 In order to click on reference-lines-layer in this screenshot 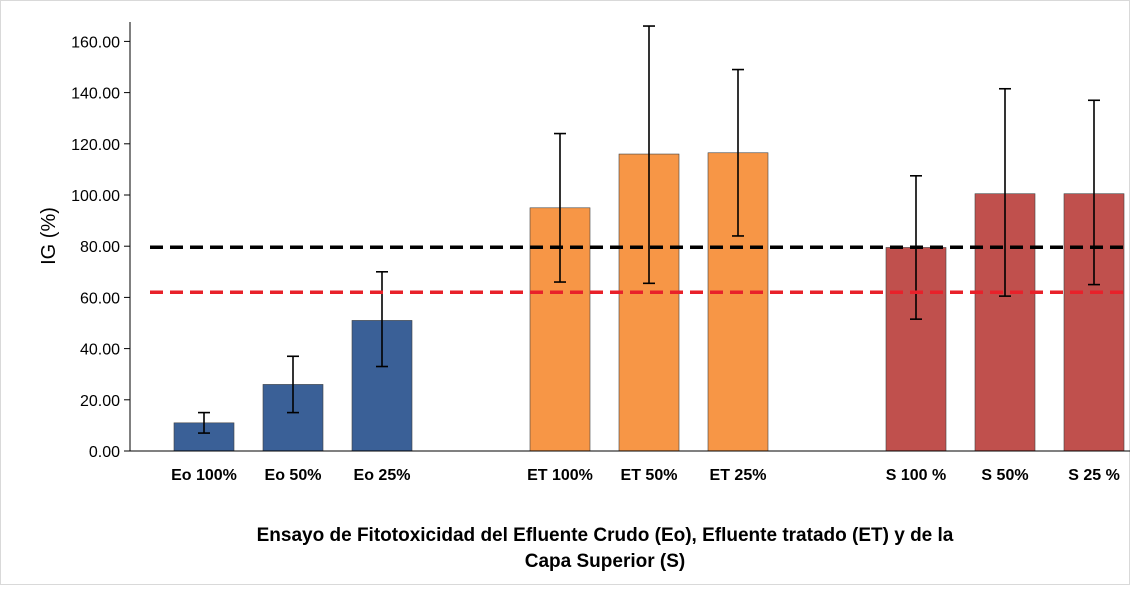, I will do `click(640, 270)`.